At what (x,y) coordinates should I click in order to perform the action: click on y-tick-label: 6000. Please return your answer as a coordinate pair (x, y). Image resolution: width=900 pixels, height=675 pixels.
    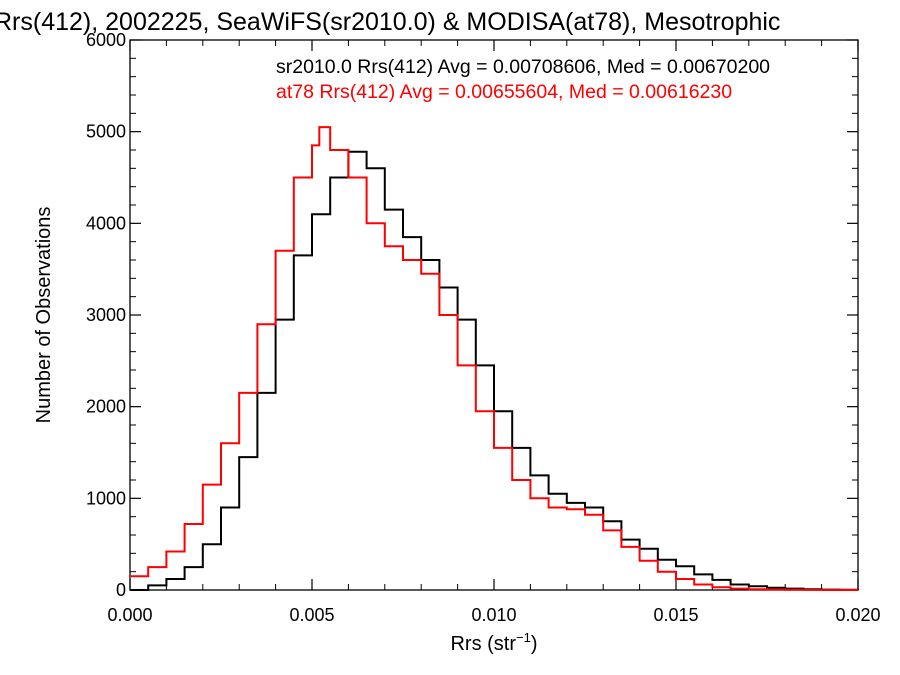
    Looking at the image, I should click on (106, 40).